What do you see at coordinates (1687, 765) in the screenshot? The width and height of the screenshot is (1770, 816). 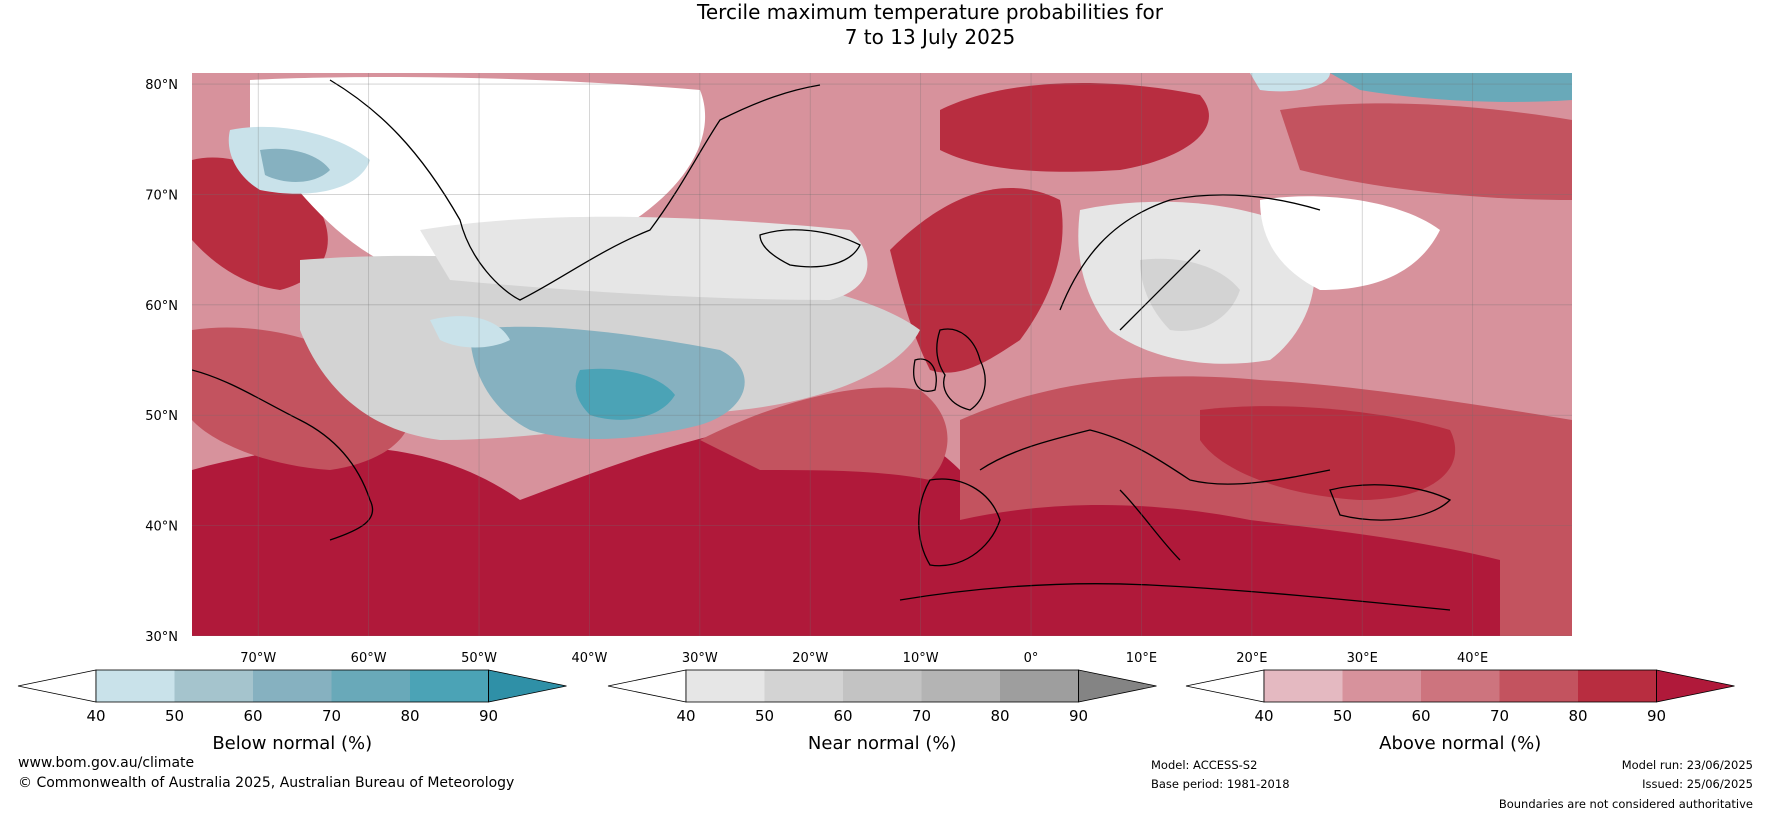 I see `model-run-text: Model run: 23/06/2025` at bounding box center [1687, 765].